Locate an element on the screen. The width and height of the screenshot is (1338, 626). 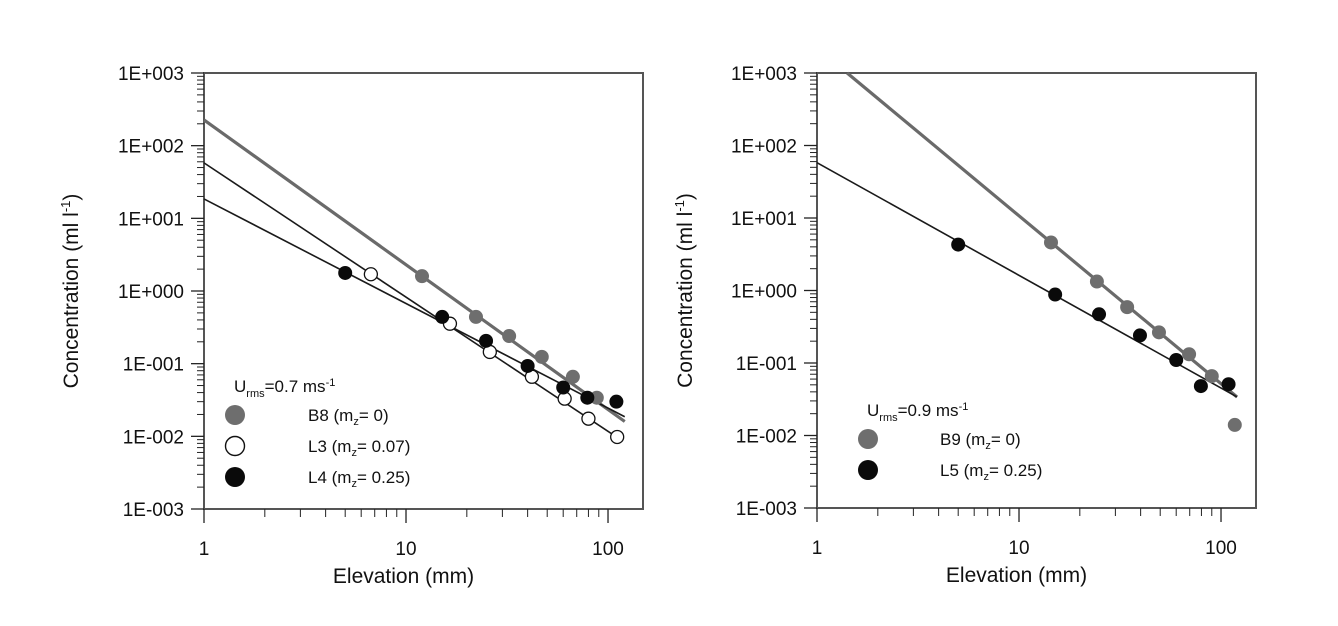
legend-label-l4: L4 (mz= 0.25) is located at coordinates (359, 479).